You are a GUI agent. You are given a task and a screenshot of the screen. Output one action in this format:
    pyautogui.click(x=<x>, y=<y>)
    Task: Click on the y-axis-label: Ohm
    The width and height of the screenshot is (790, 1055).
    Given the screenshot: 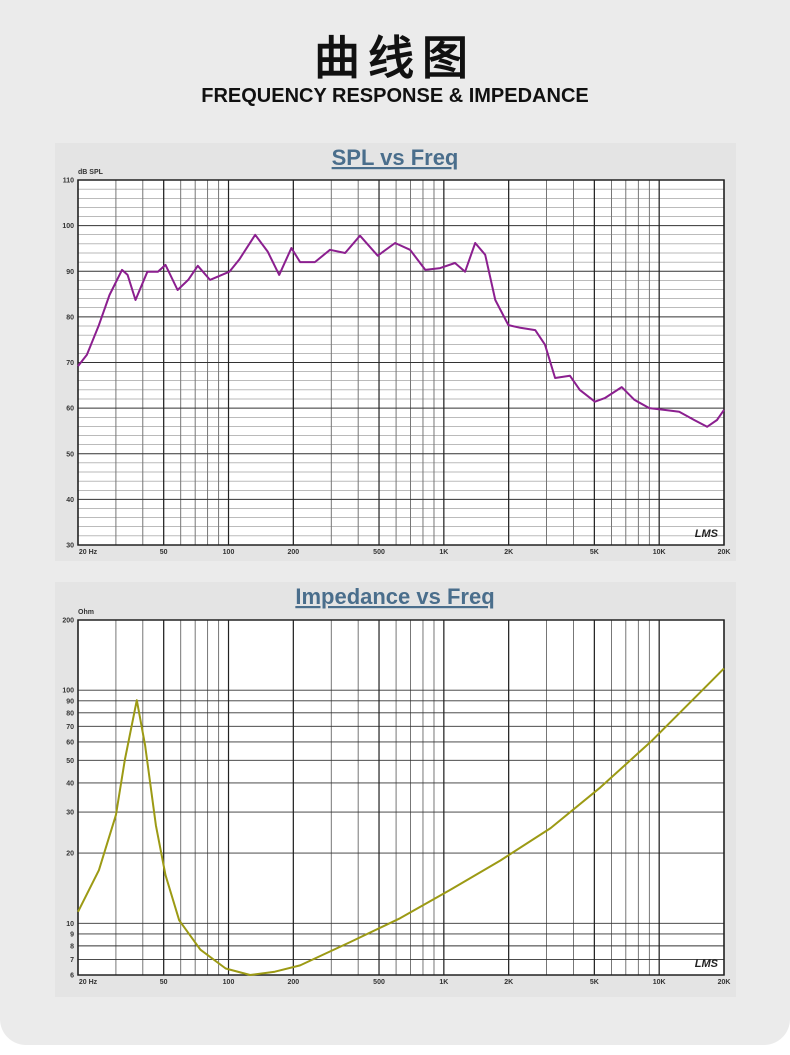 What is the action you would take?
    pyautogui.click(x=86, y=612)
    